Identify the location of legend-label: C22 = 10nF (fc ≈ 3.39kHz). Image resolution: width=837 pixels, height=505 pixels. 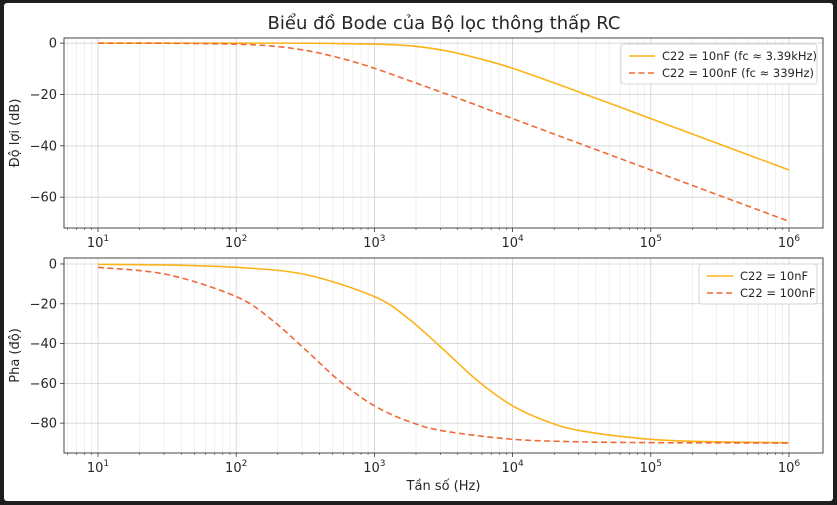
(739, 56).